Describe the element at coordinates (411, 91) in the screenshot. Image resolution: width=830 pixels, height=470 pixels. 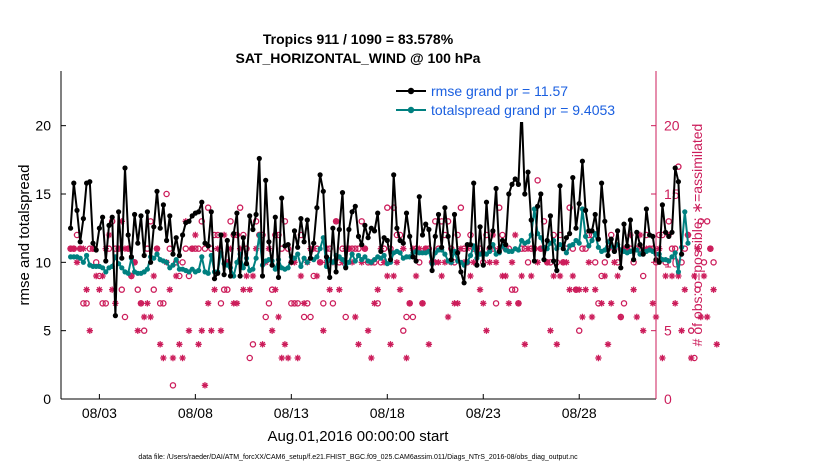
I see `legend-rmse-marker` at that location.